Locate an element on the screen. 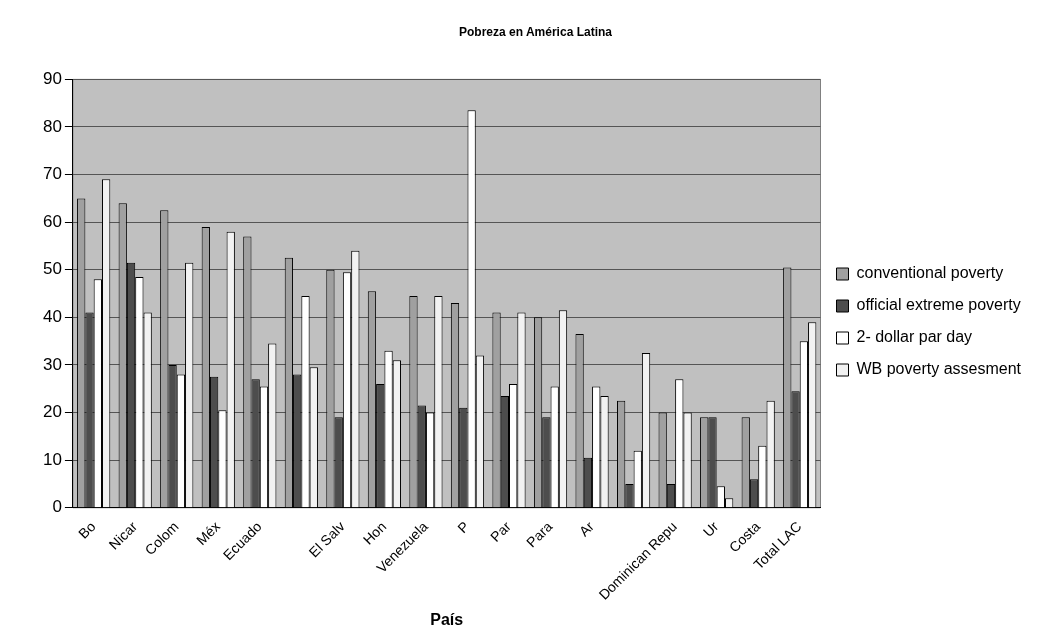  x-tick-label: Ar is located at coordinates (586, 528).